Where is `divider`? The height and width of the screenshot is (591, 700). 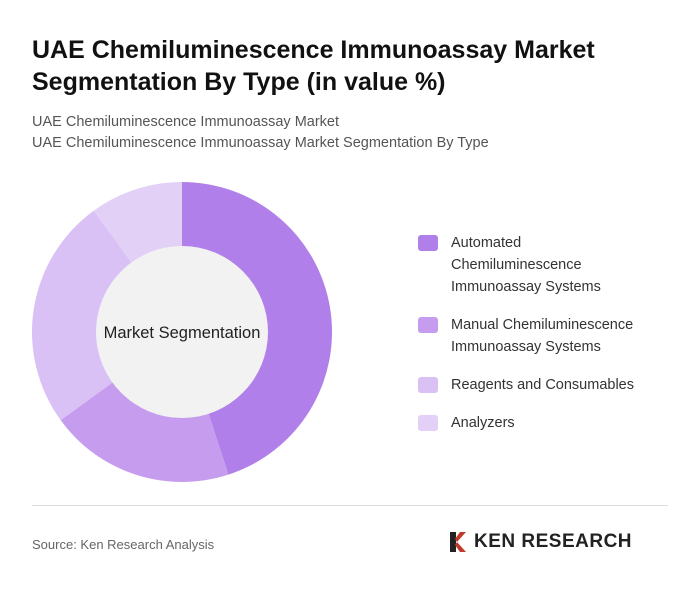 divider is located at coordinates (350, 505).